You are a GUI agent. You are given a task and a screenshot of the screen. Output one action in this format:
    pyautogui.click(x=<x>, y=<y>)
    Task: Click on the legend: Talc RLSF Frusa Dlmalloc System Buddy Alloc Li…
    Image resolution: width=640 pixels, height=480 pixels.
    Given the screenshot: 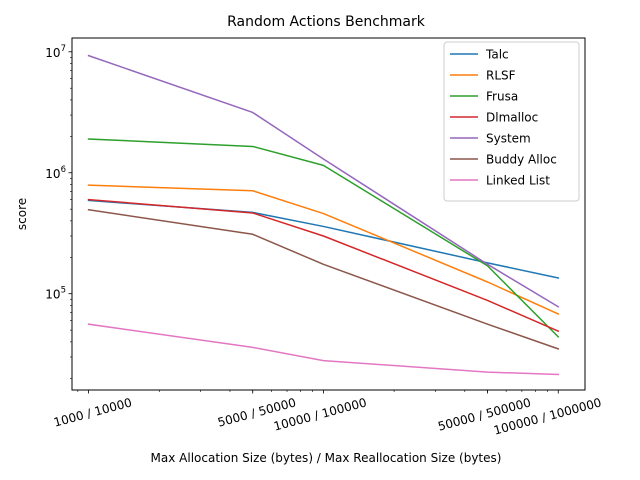 What is the action you would take?
    pyautogui.click(x=511, y=121)
    